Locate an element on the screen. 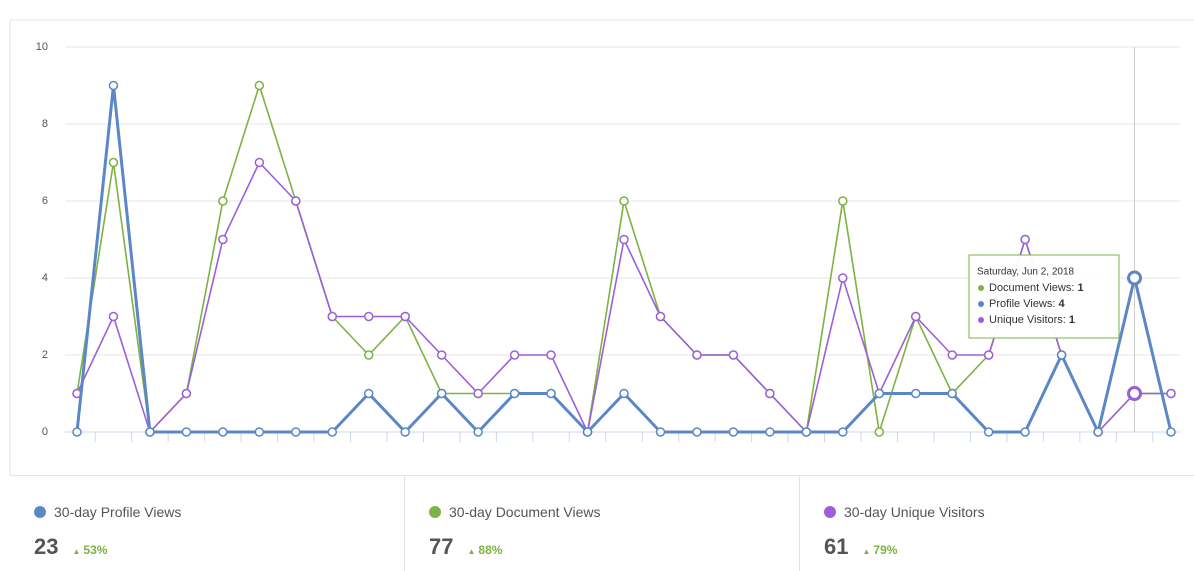 Image resolution: width=1194 pixels, height=571 pixels. card-change: ▲ 79% is located at coordinates (879, 550).